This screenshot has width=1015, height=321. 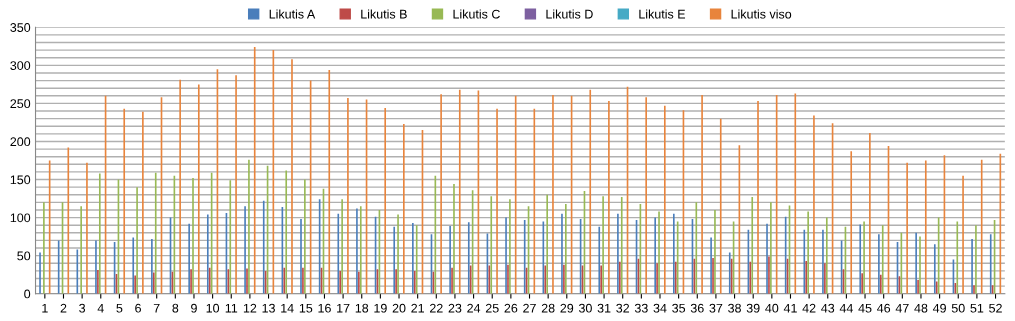 What do you see at coordinates (231, 308) in the screenshot?
I see `x-tick-label: 11` at bounding box center [231, 308].